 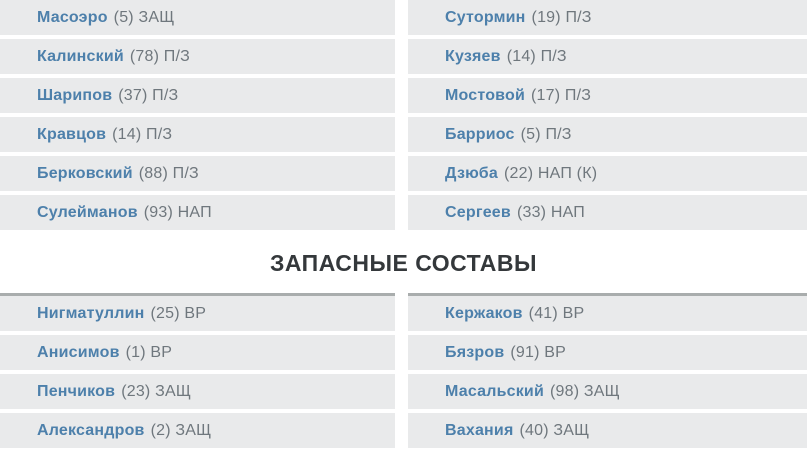 What do you see at coordinates (91, 430) in the screenshot?
I see `player-name-link: Александров` at bounding box center [91, 430].